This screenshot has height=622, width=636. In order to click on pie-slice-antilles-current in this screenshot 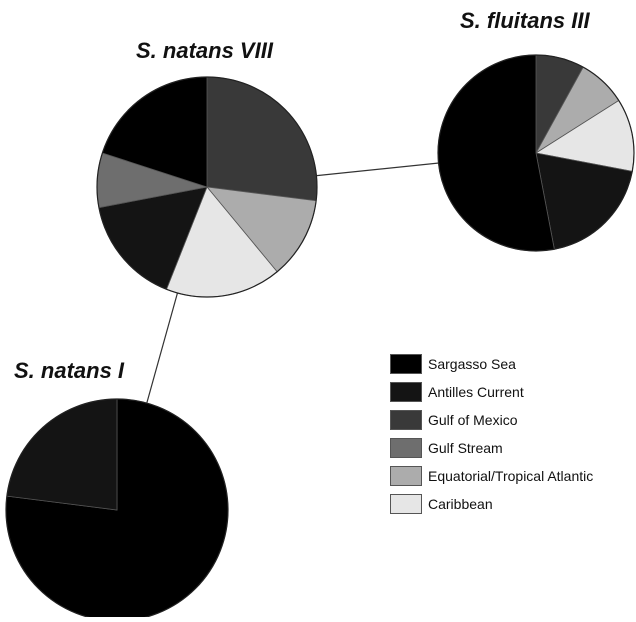, I will do `click(62, 454)`.